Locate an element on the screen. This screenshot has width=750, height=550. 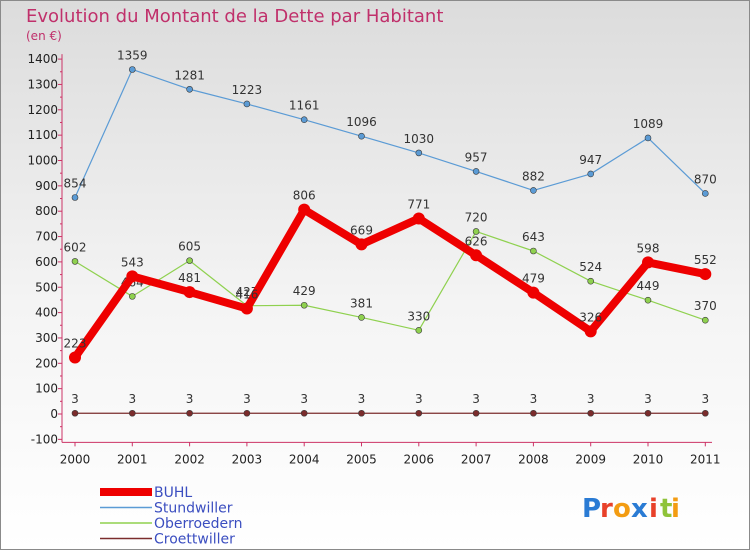
y-tick-label: 500 is located at coordinates (46, 287).